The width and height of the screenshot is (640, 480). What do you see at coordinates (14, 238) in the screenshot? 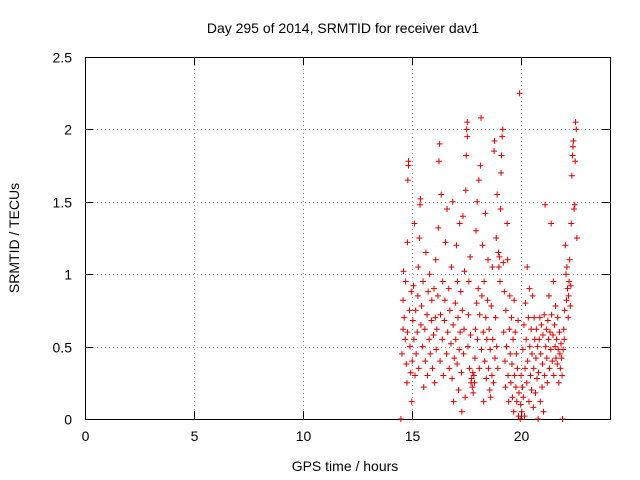
I see `y-axis-label: SRMTID / TECUs` at bounding box center [14, 238].